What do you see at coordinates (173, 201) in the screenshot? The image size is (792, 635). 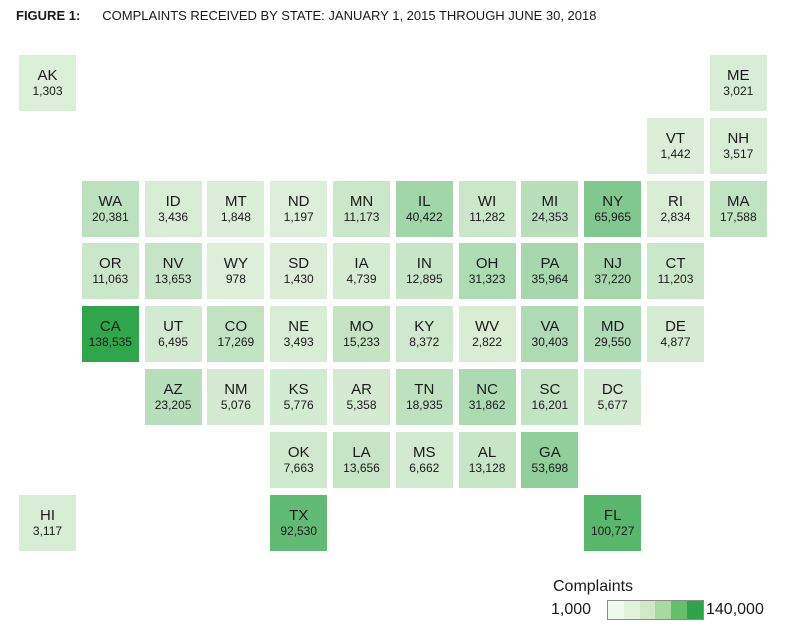 I see `state-abbr: ID` at bounding box center [173, 201].